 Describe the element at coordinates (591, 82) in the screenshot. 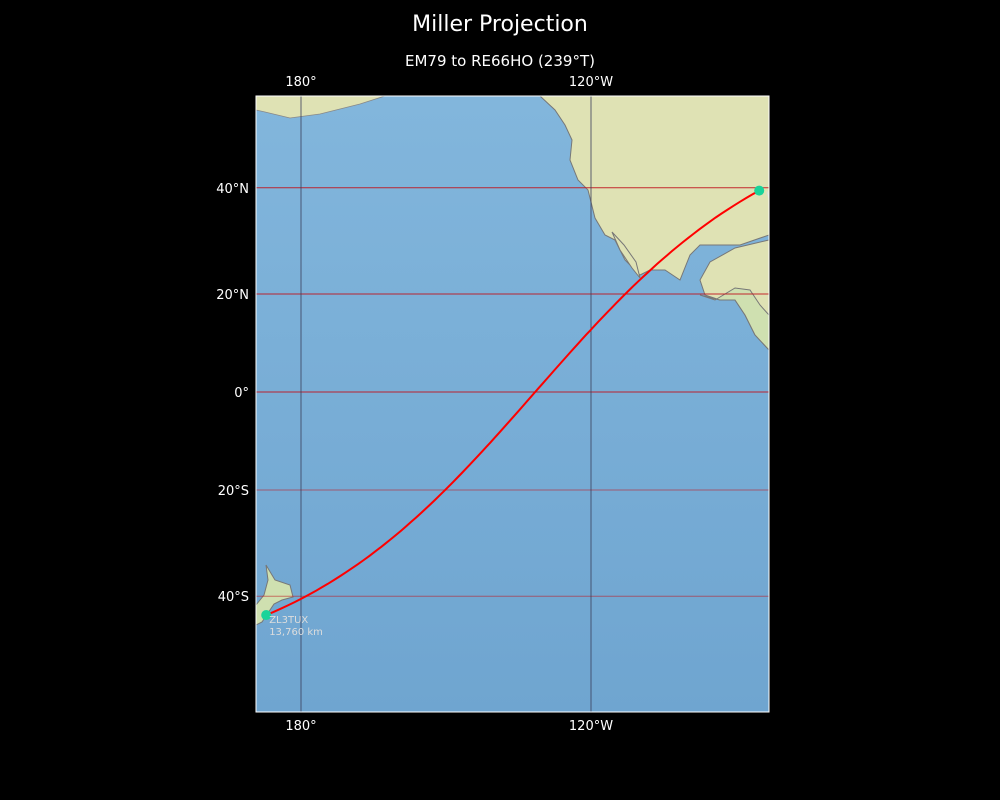

I see `lon-tick-label-top: 120°W` at that location.